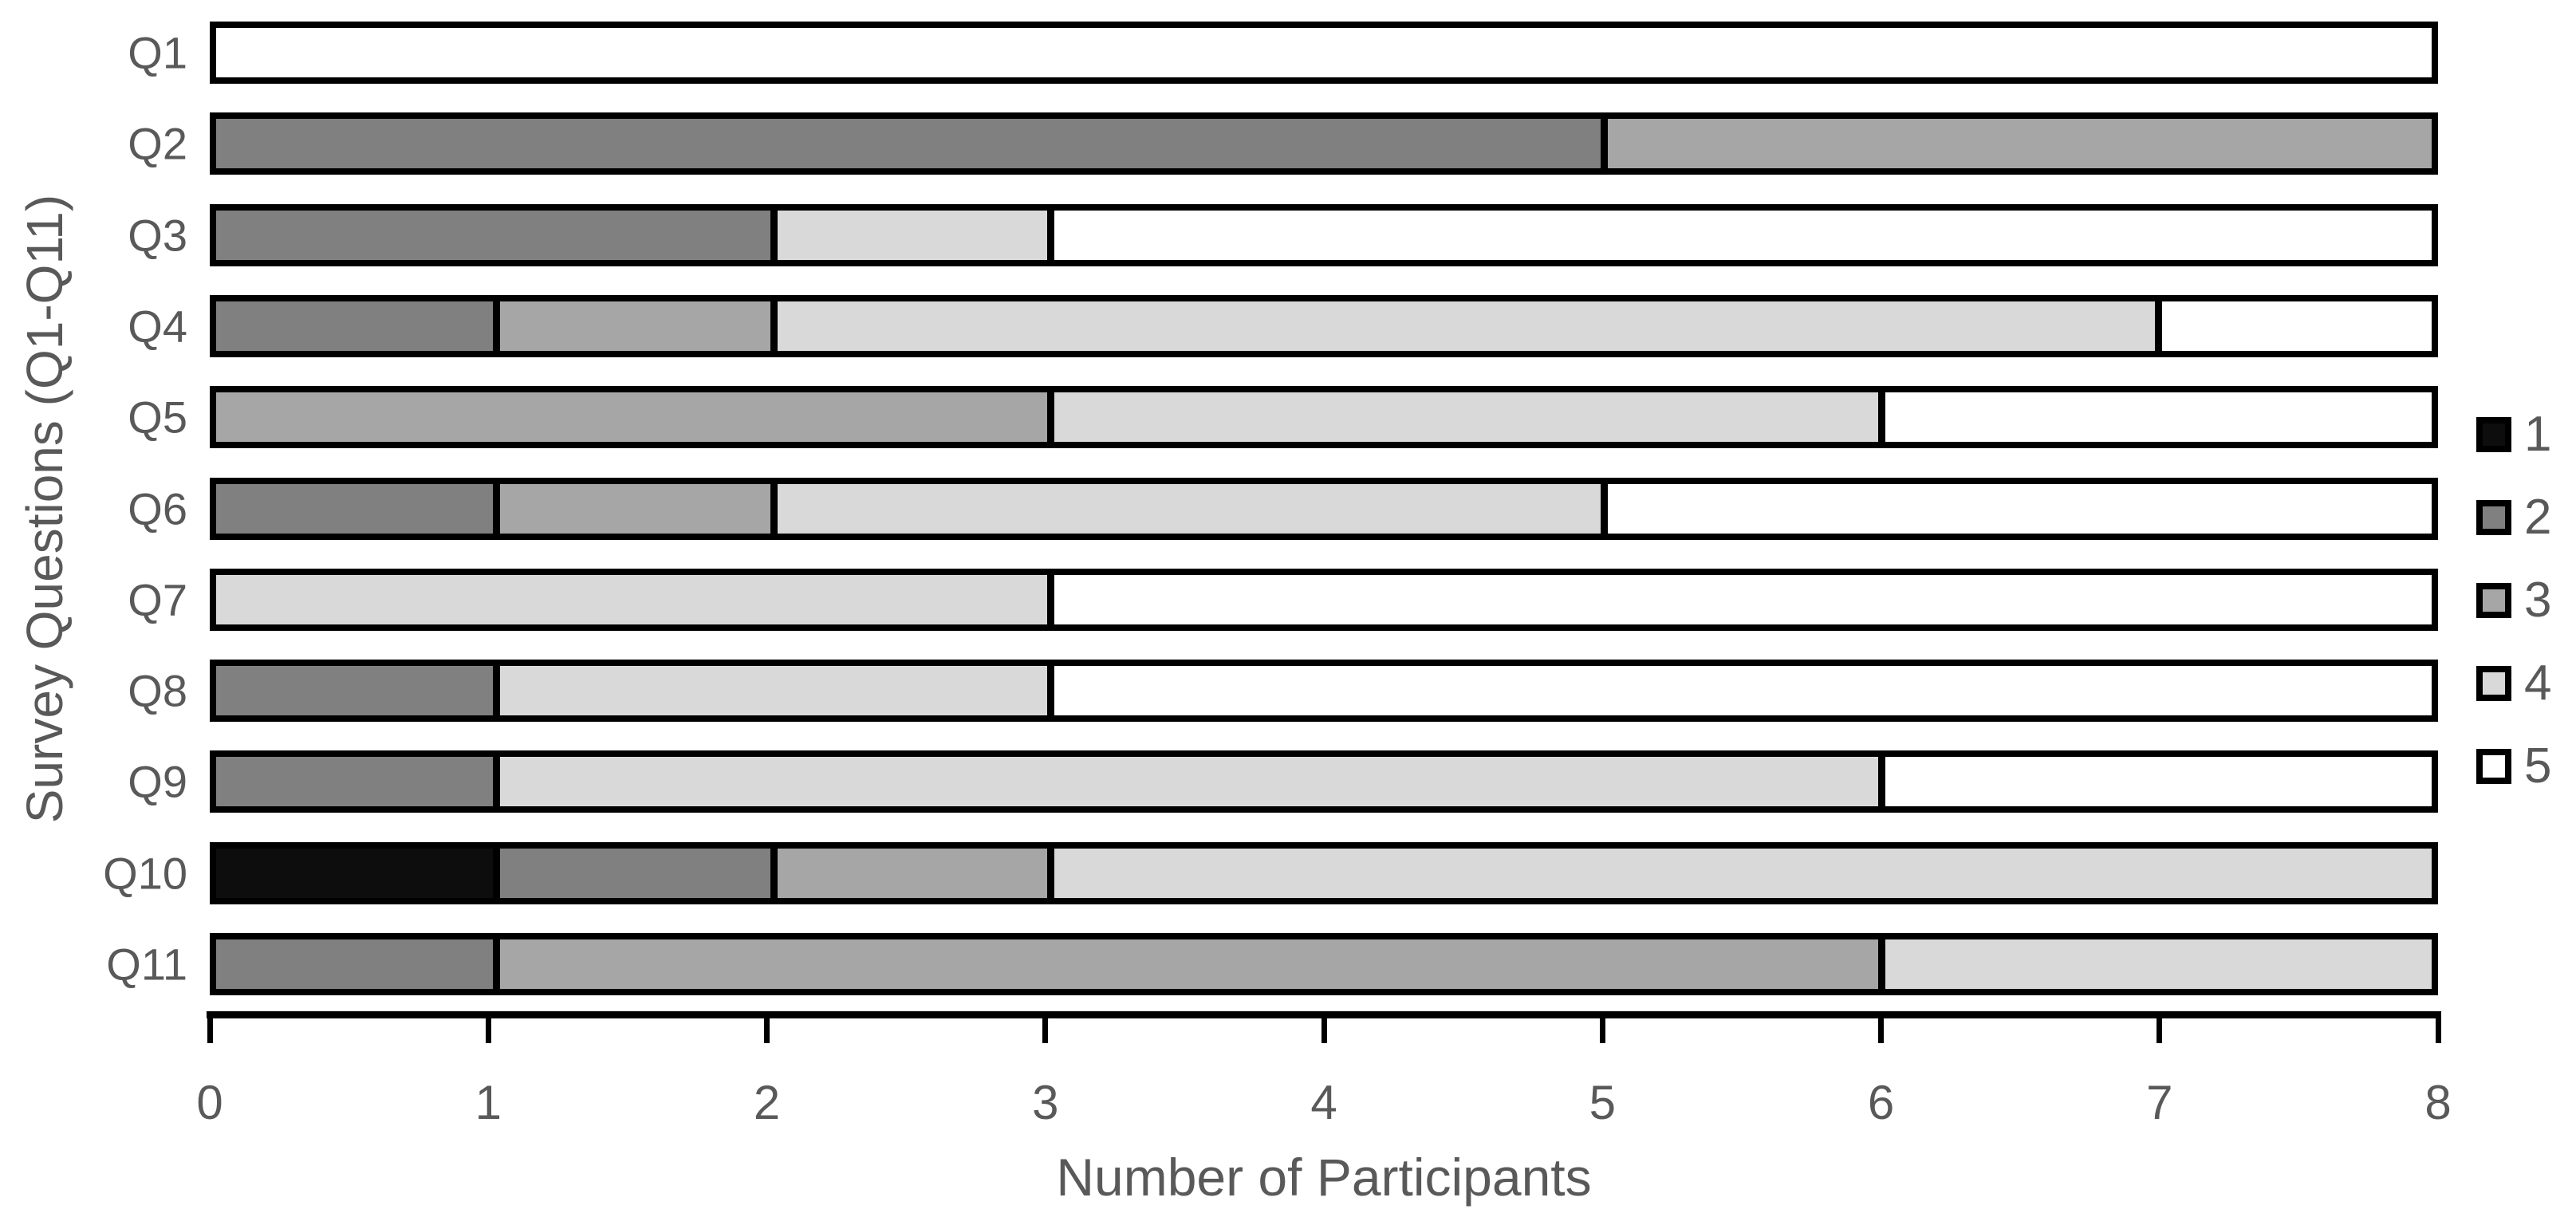  Describe the element at coordinates (157, 52) in the screenshot. I see `y-tick-label: Q1` at that location.